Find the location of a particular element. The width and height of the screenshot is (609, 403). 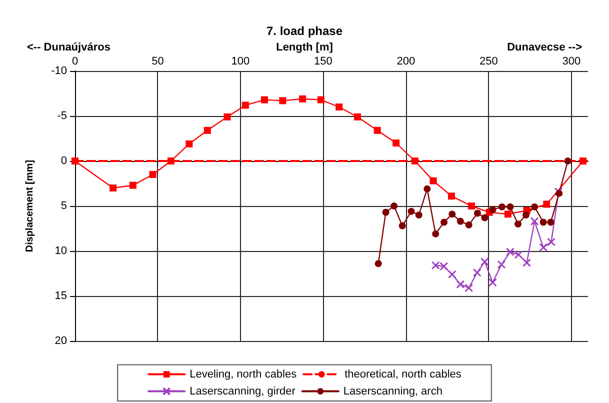

legend-label: Laserscanning, arch is located at coordinates (392, 391).